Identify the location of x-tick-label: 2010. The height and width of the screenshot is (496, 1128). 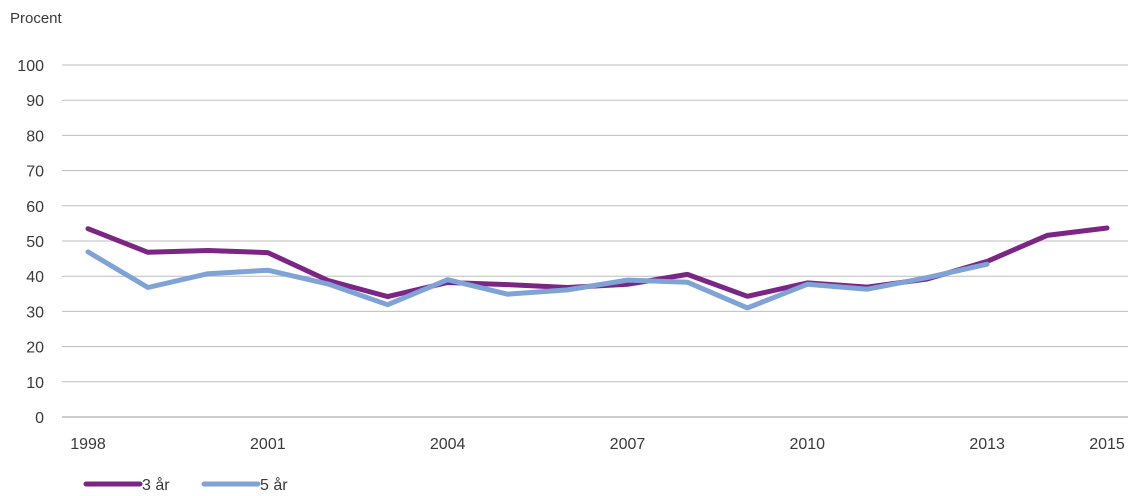
(807, 444).